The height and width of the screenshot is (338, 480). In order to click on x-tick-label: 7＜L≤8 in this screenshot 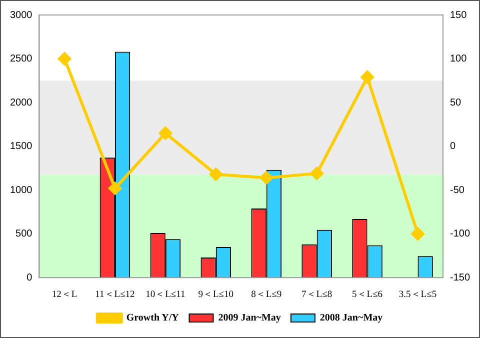, I will do `click(317, 295)`.